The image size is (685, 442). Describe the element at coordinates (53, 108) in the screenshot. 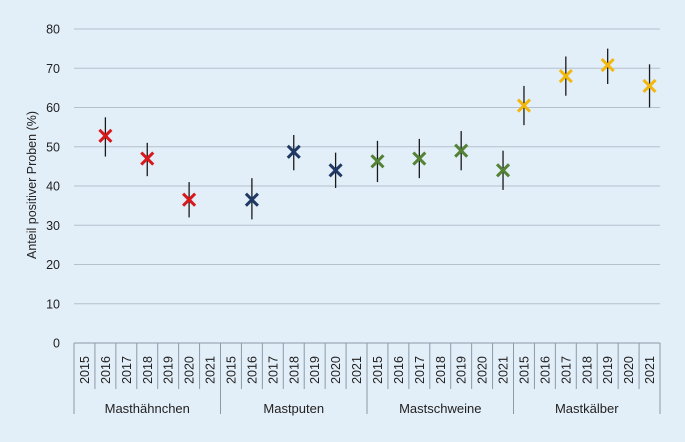

I see `y-tick-label: 60` at that location.